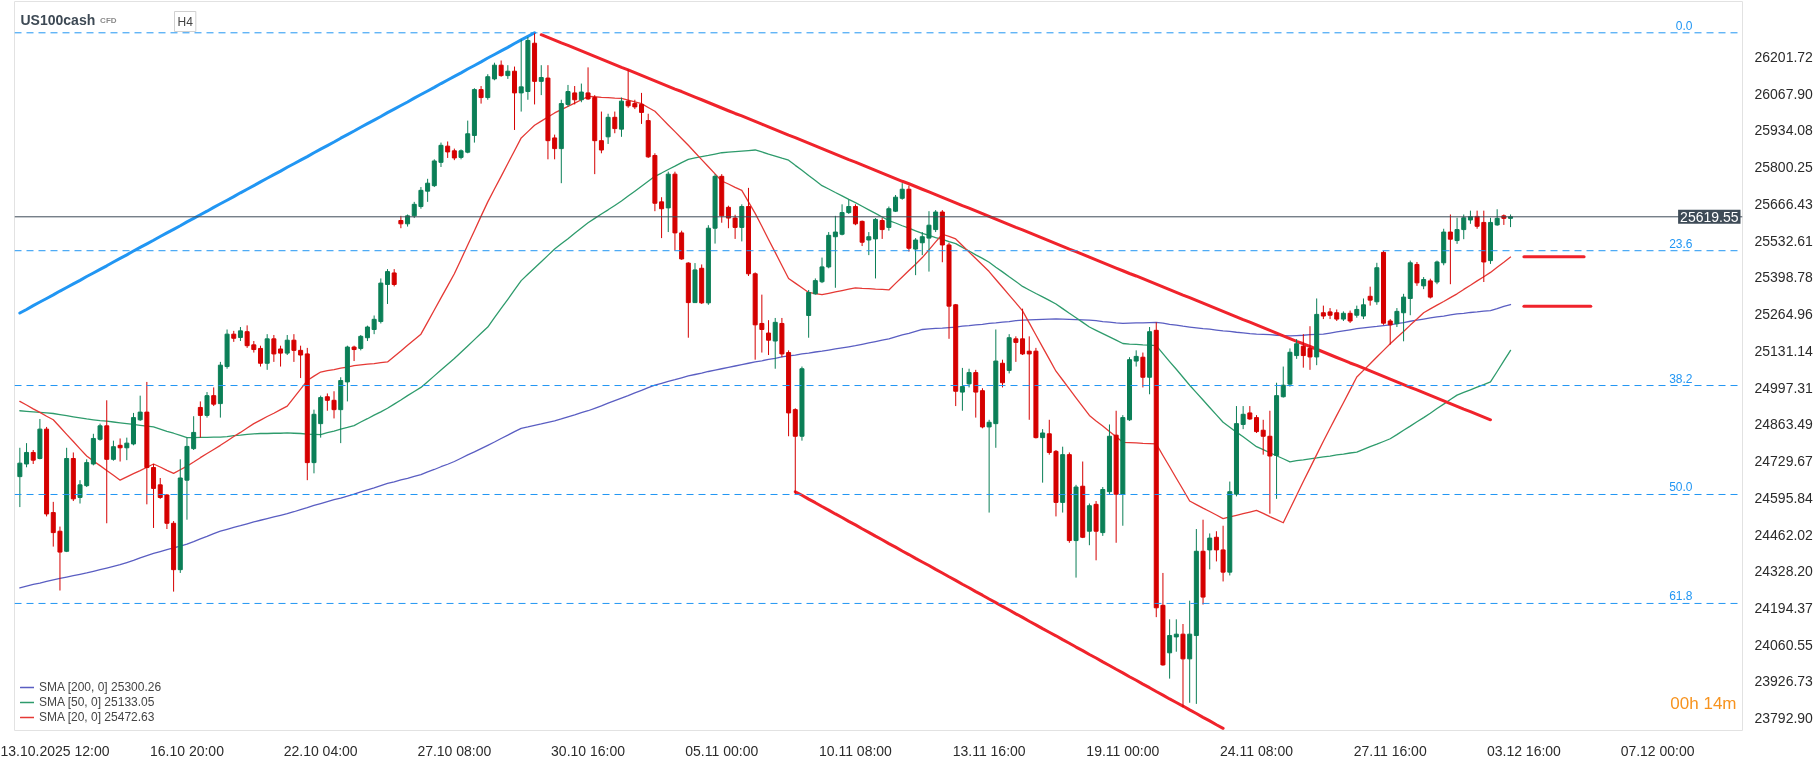  Describe the element at coordinates (58, 19) in the screenshot. I see `text: US100cash` at that location.